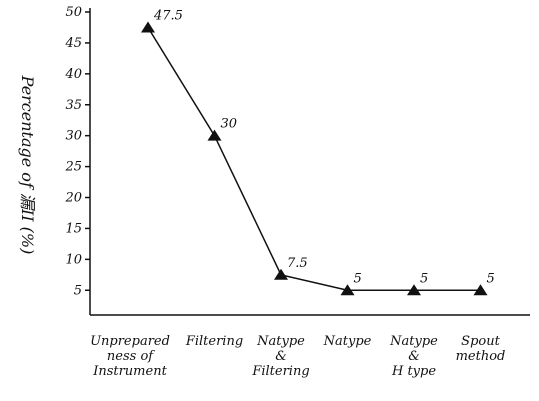 Image resolution: width=539 pixels, height=401 pixels. Describe the element at coordinates (481, 349) in the screenshot. I see `x-tick-label: Spout method` at that location.